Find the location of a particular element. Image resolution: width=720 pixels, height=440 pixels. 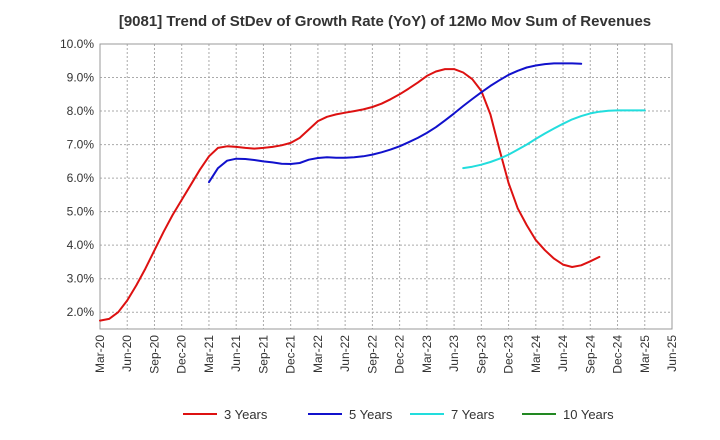

y-tick-label: 9.0% is located at coordinates (81, 78).